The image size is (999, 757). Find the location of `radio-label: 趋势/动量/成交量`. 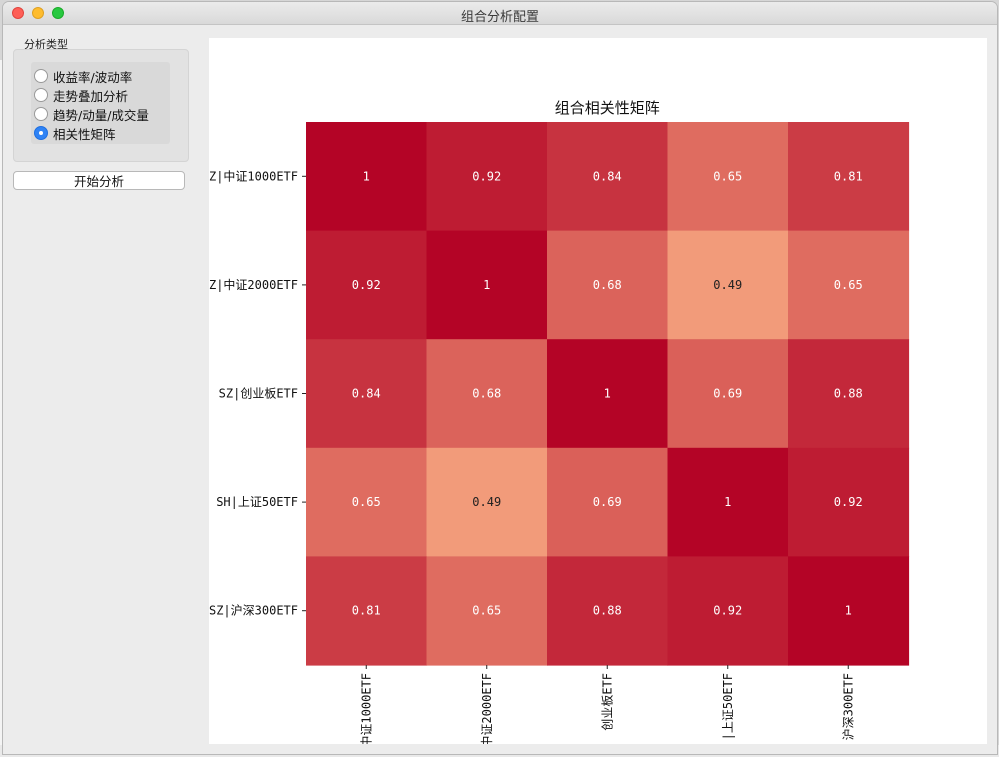

radio-label: 趋势/动量/成交量 is located at coordinates (101, 115).